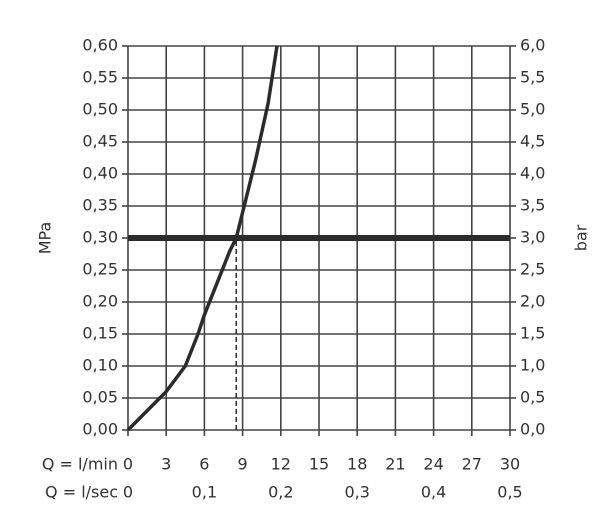 This screenshot has height=530, width=600. Describe the element at coordinates (100, 429) in the screenshot. I see `y-tick-label: 0,00` at that location.